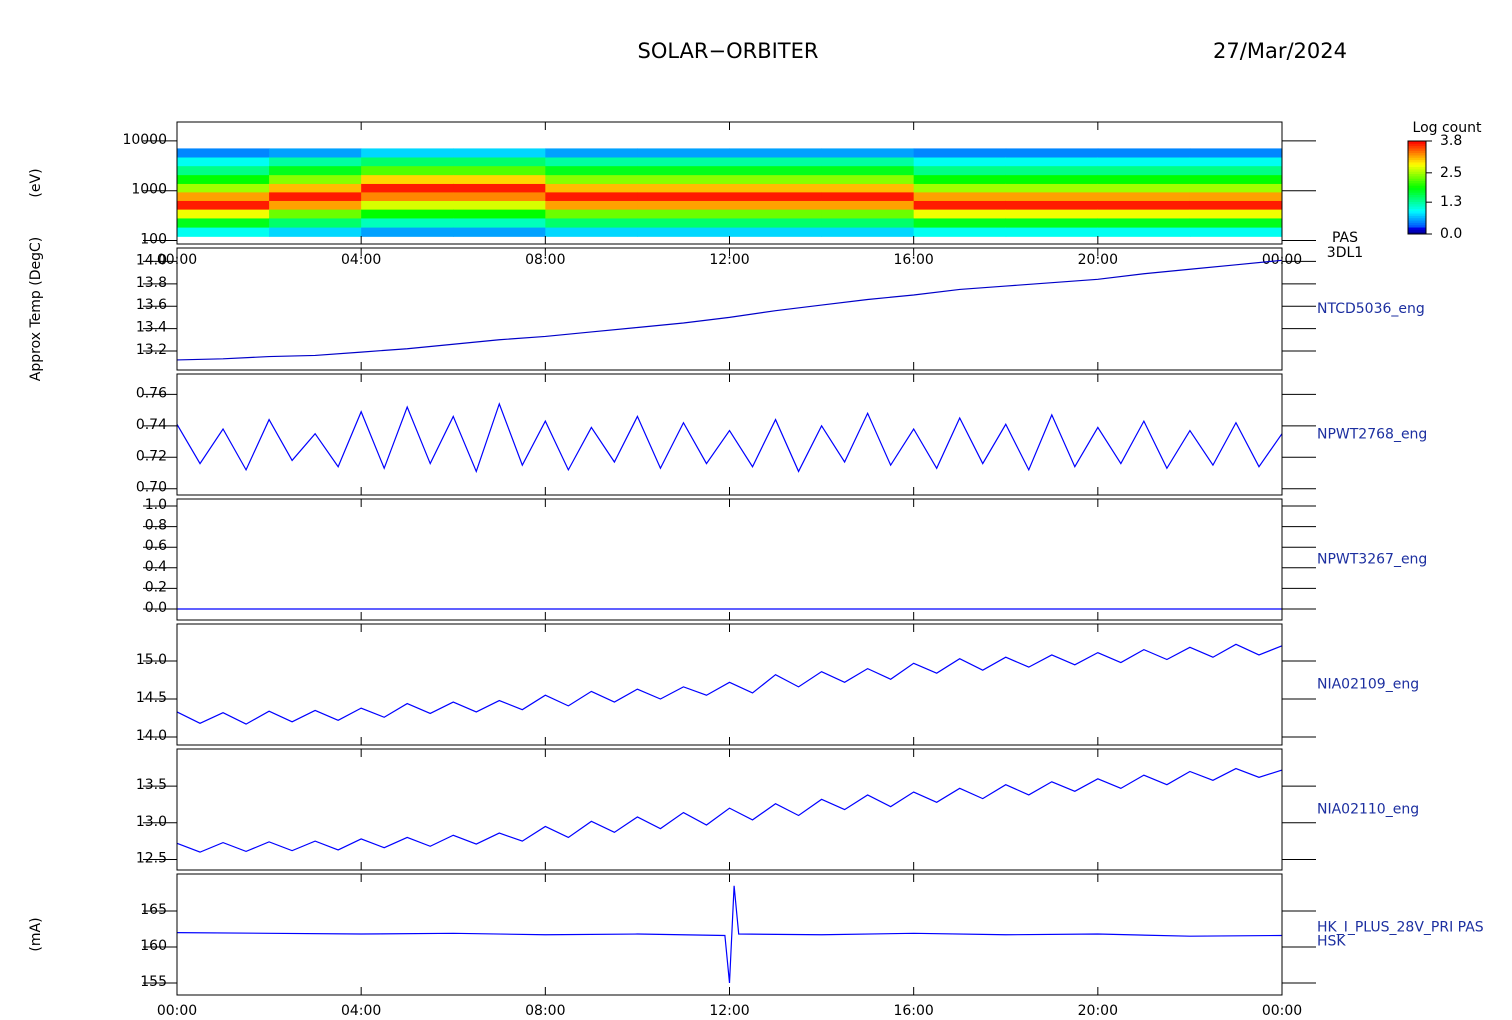 The height and width of the screenshot is (1020, 1512). What do you see at coordinates (1447, 128) in the screenshot?
I see `colorbar-title: Log count` at bounding box center [1447, 128].